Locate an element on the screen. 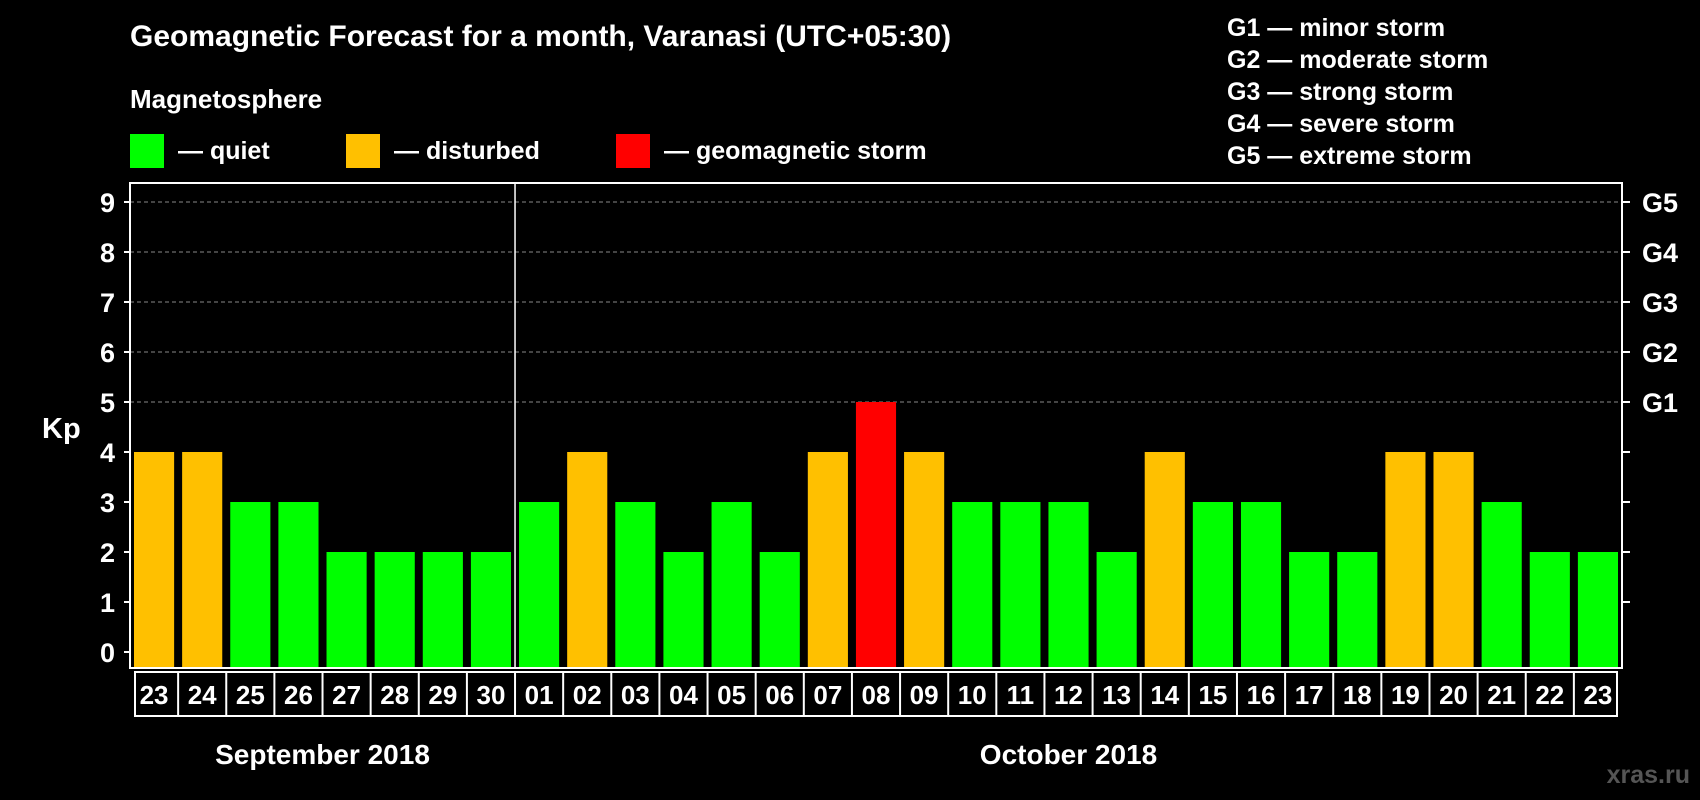  date-label-25: 18 is located at coordinates (1357, 695).